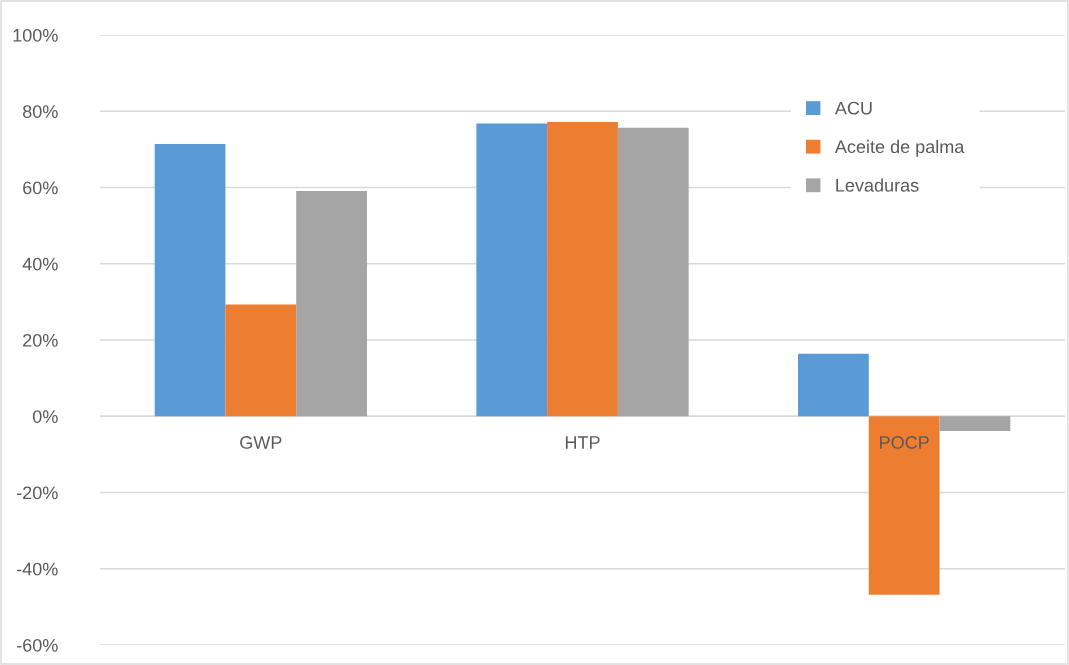 This screenshot has height=665, width=1069. Describe the element at coordinates (261, 442) in the screenshot. I see `x-tick-label: GWP` at that location.